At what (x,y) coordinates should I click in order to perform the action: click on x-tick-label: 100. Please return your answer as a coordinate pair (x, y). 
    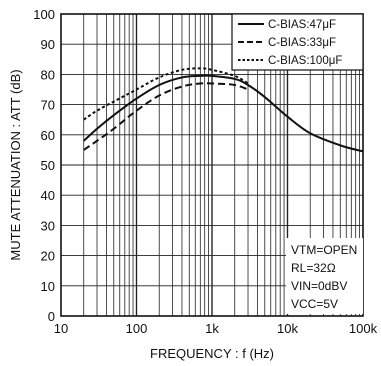
    Looking at the image, I should click on (137, 328).